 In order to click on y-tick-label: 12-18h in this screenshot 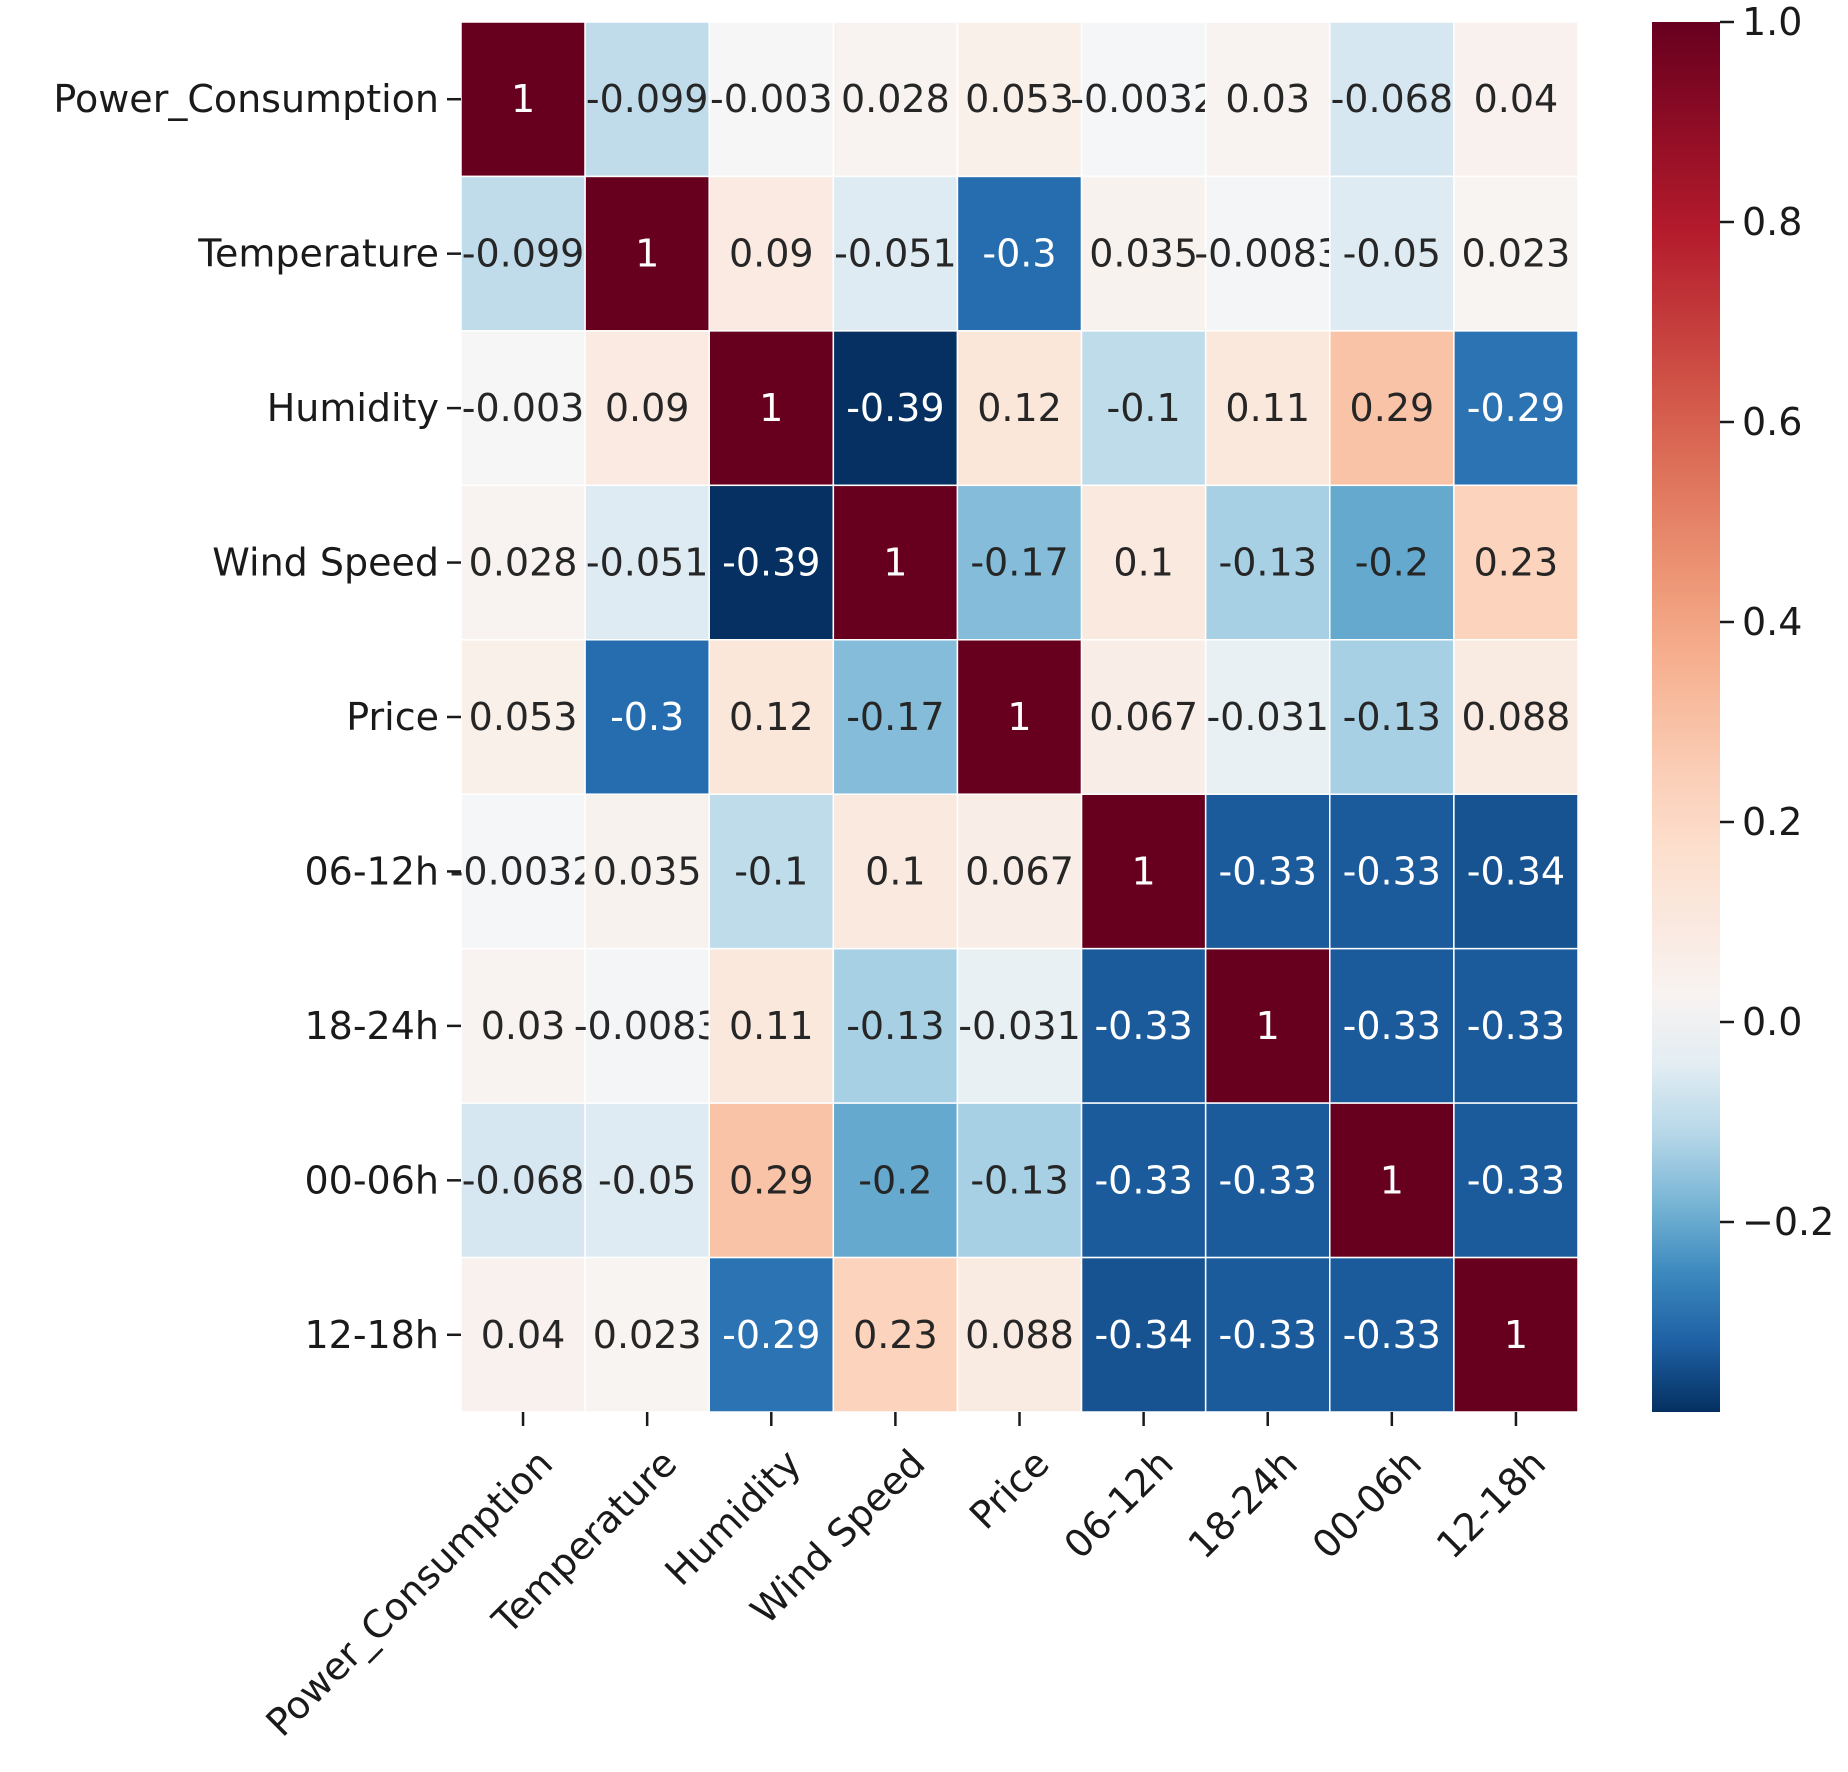, I will do `click(371, 1335)`.